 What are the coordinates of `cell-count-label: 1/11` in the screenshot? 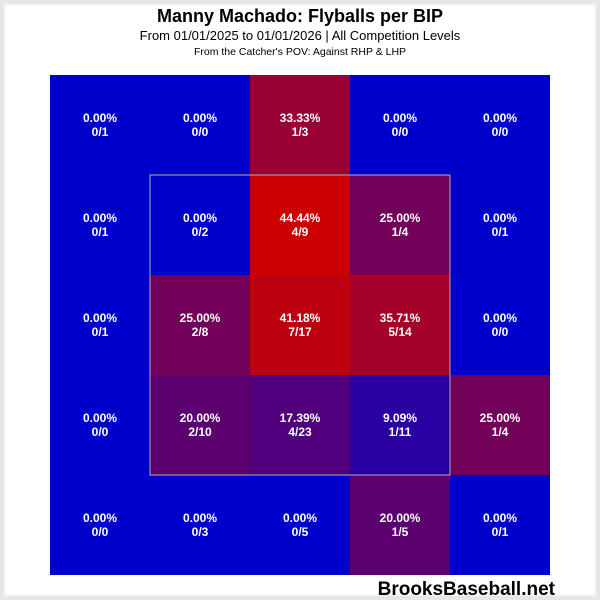 It's located at (400, 432).